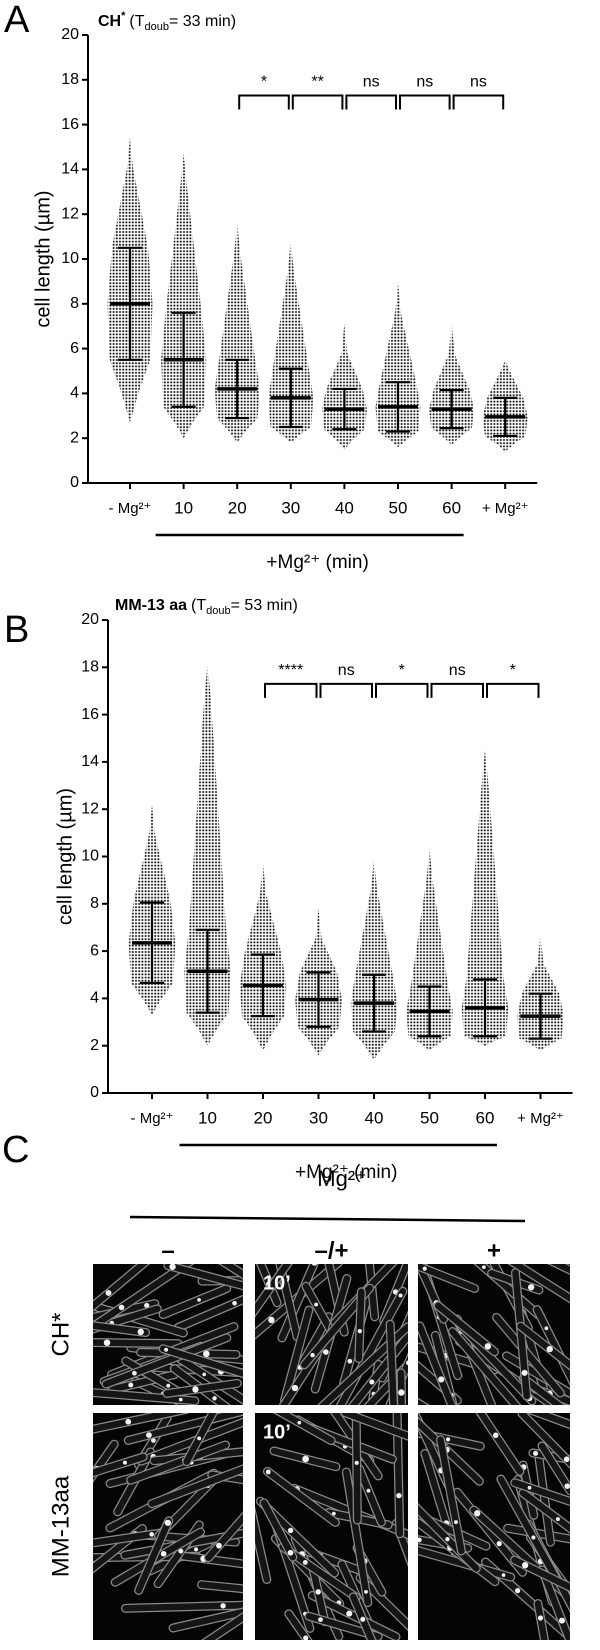  What do you see at coordinates (346, 670) in the screenshot?
I see `significance-label: ns` at bounding box center [346, 670].